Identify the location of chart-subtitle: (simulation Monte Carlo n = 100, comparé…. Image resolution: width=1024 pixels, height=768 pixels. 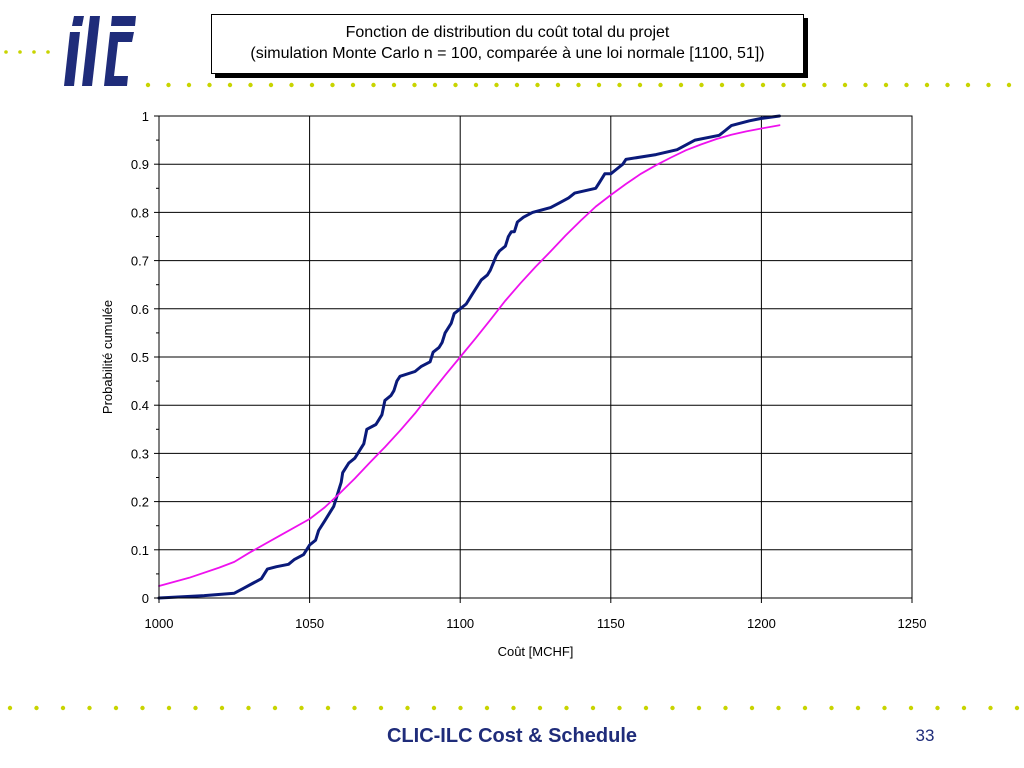
(507, 53).